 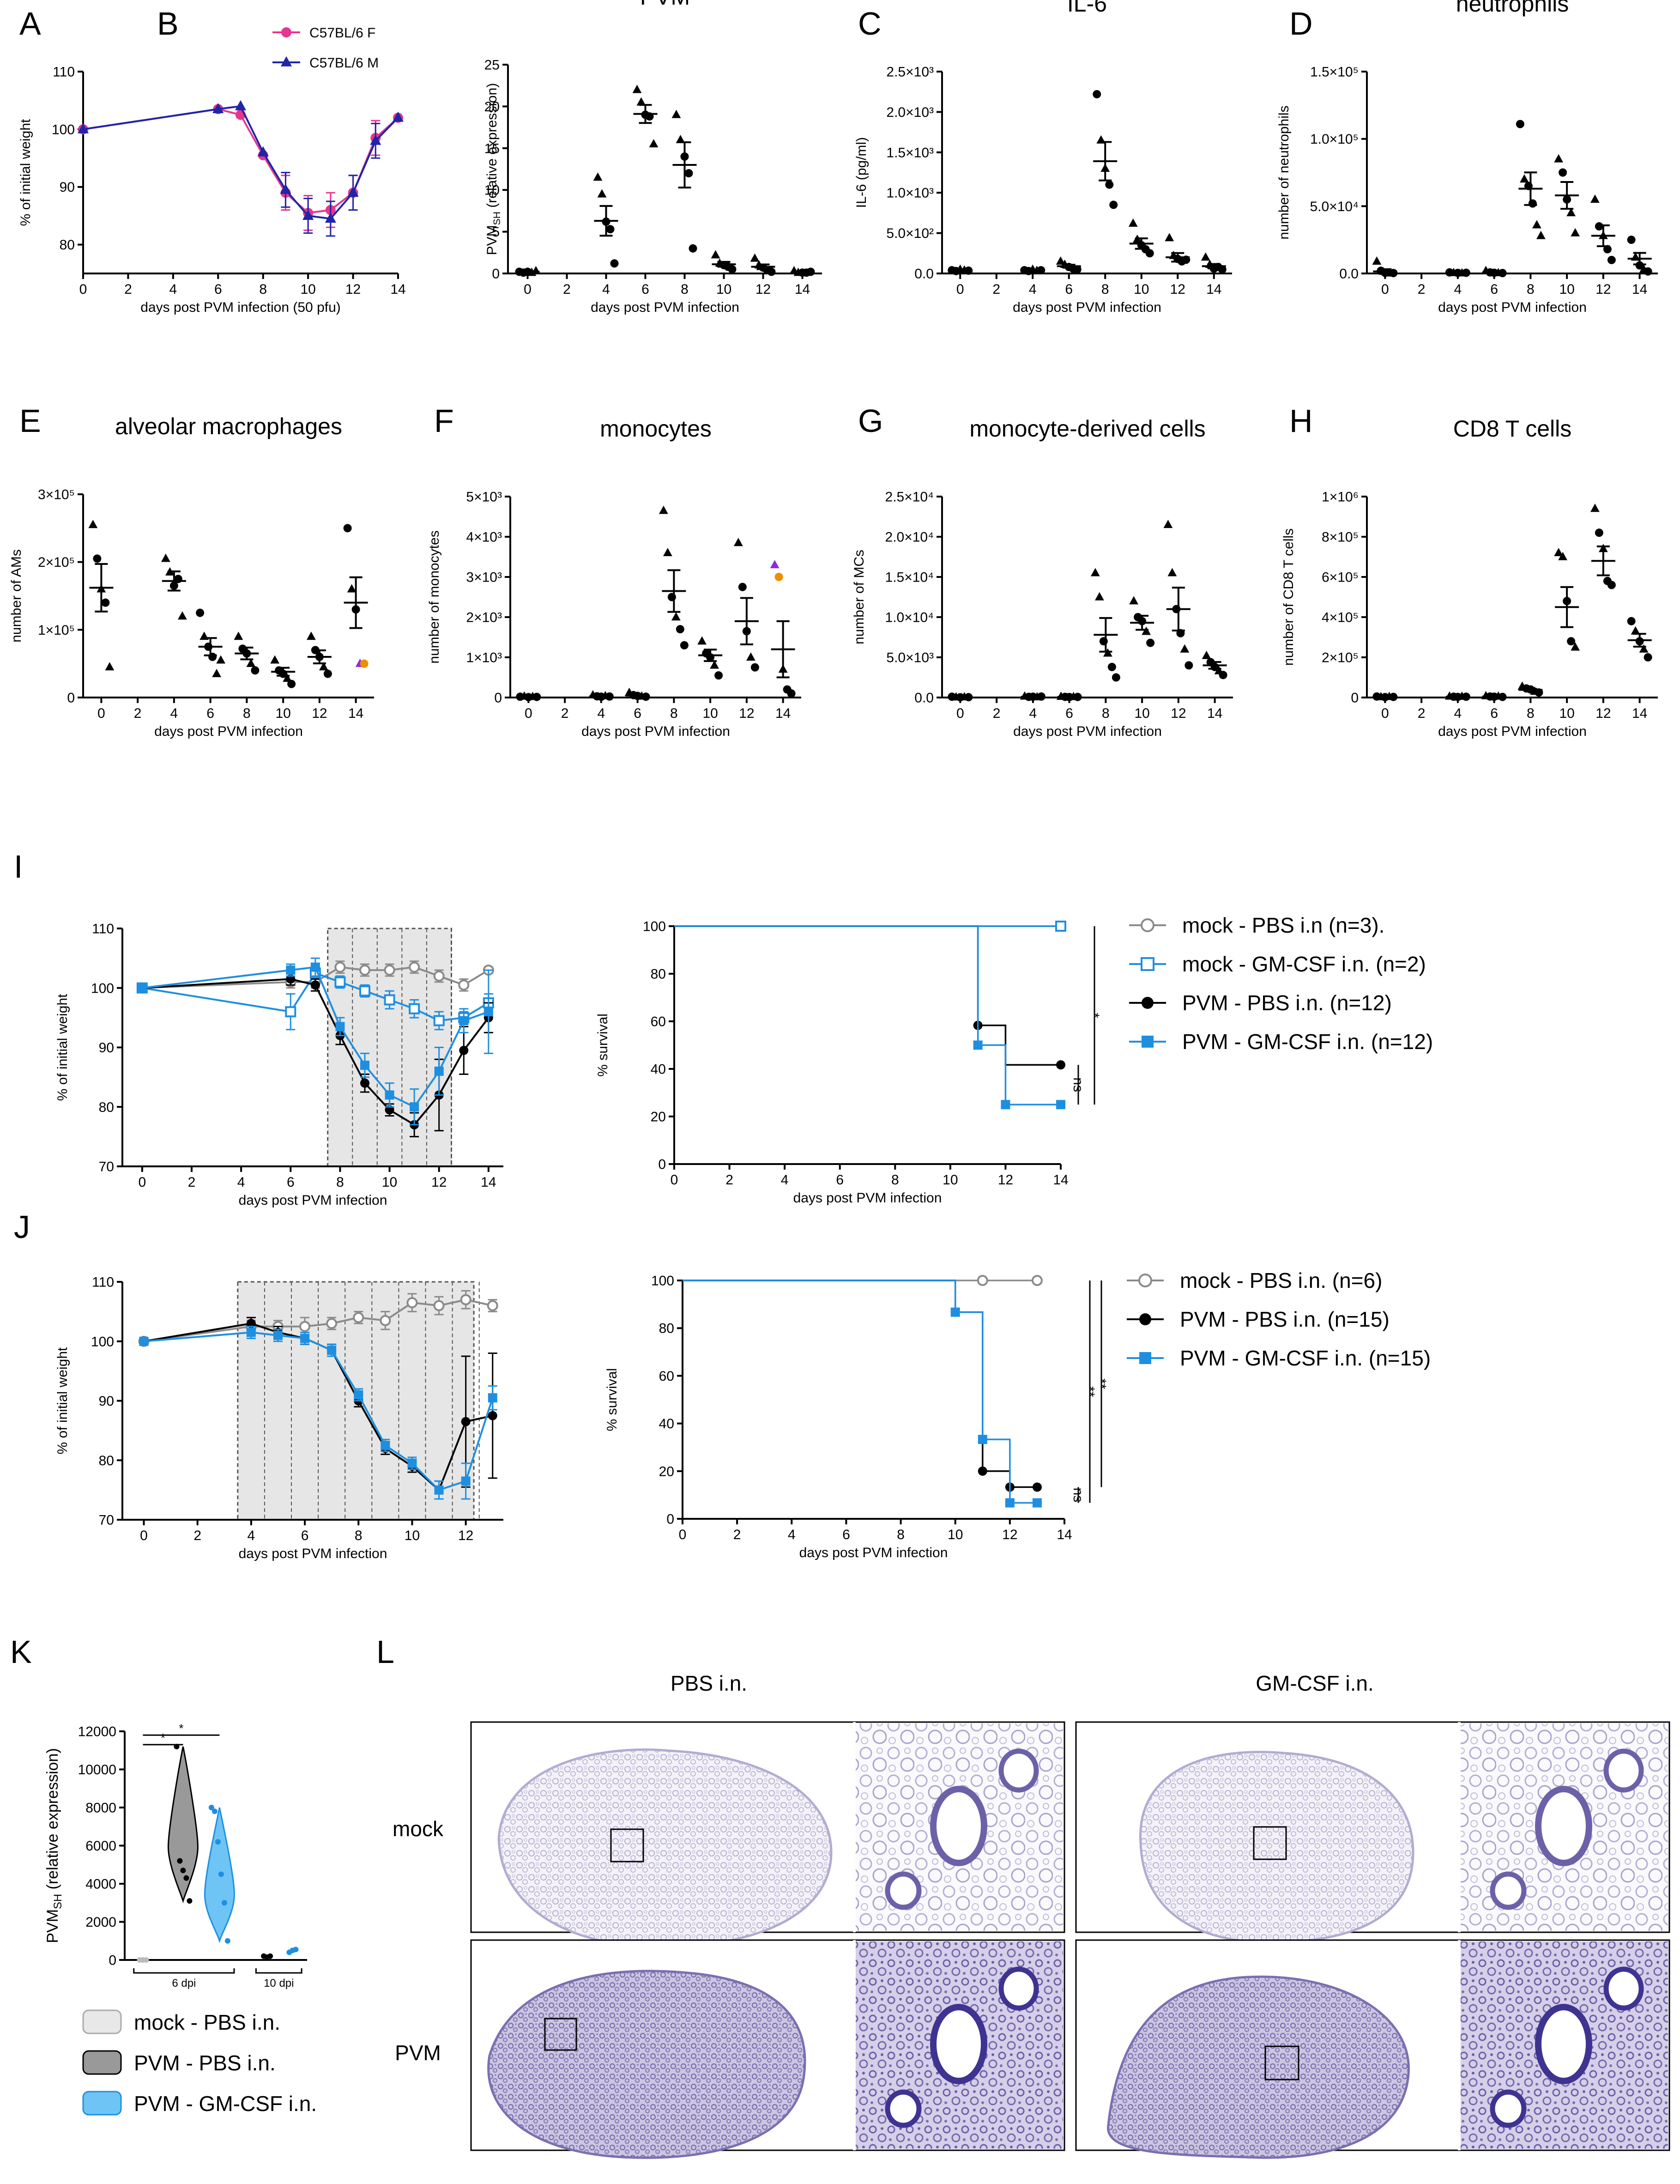 What do you see at coordinates (315, 1052) in the screenshot?
I see `series-line` at bounding box center [315, 1052].